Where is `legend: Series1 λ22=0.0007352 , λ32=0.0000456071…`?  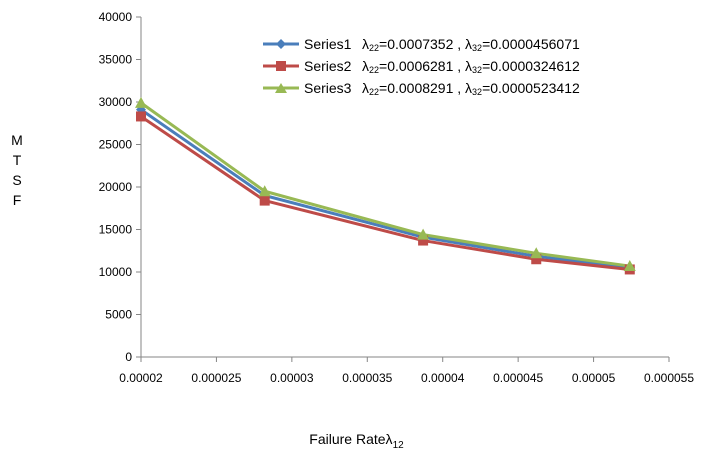 legend: Series1 λ22=0.0007352 , λ32=0.0000456071… is located at coordinates (421, 66).